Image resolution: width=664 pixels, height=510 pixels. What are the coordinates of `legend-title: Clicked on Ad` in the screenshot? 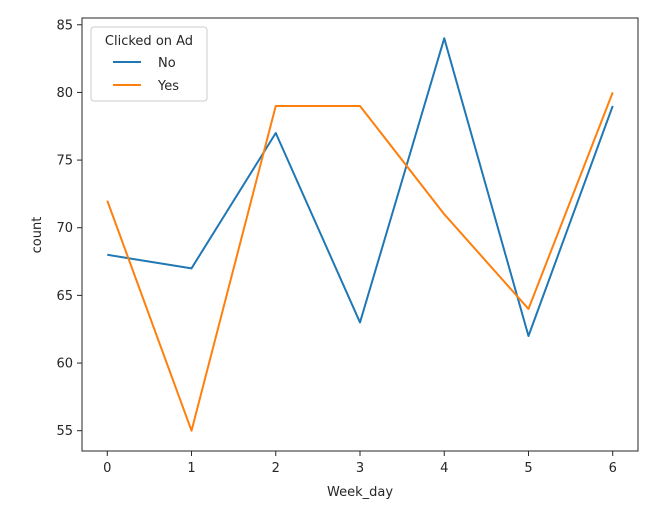 It's located at (149, 41).